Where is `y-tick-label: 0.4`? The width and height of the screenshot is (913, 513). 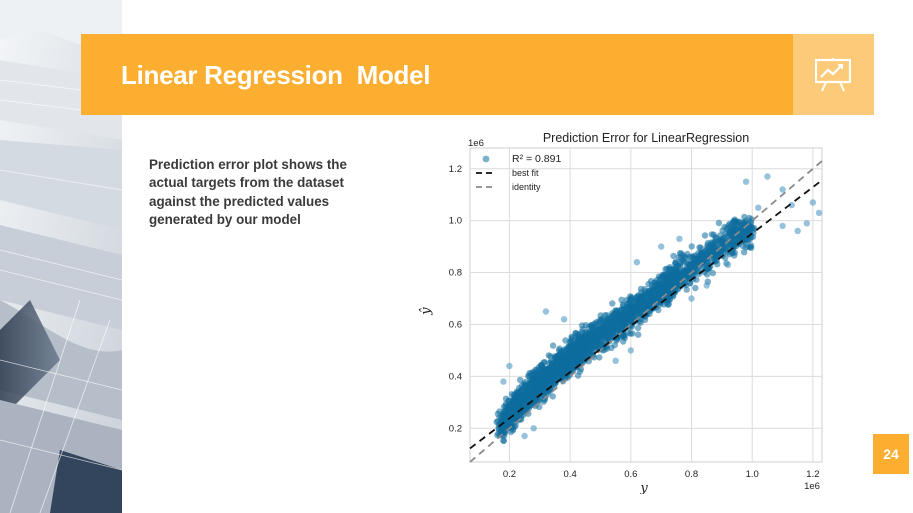
y-tick-label: 0.4 is located at coordinates (455, 376).